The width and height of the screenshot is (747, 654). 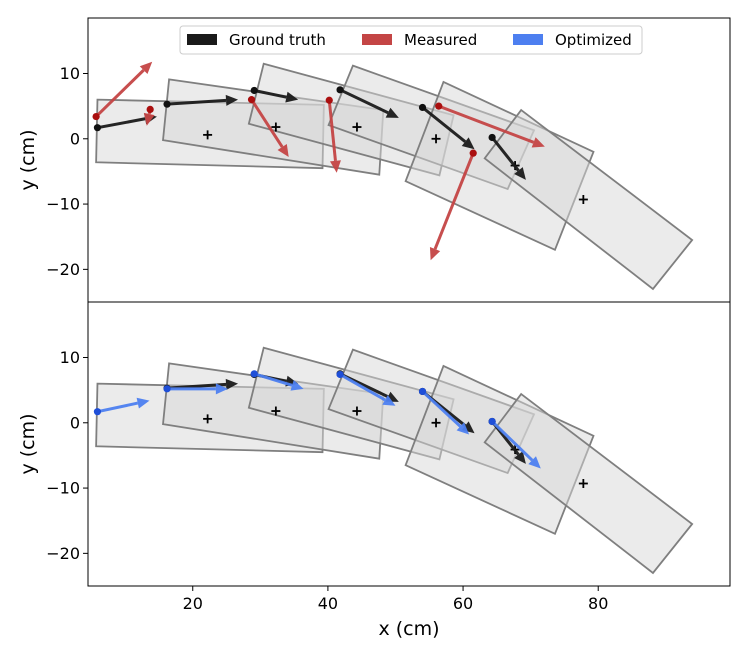 What do you see at coordinates (440, 40) in the screenshot?
I see `legend-label-measured: Measured` at bounding box center [440, 40].